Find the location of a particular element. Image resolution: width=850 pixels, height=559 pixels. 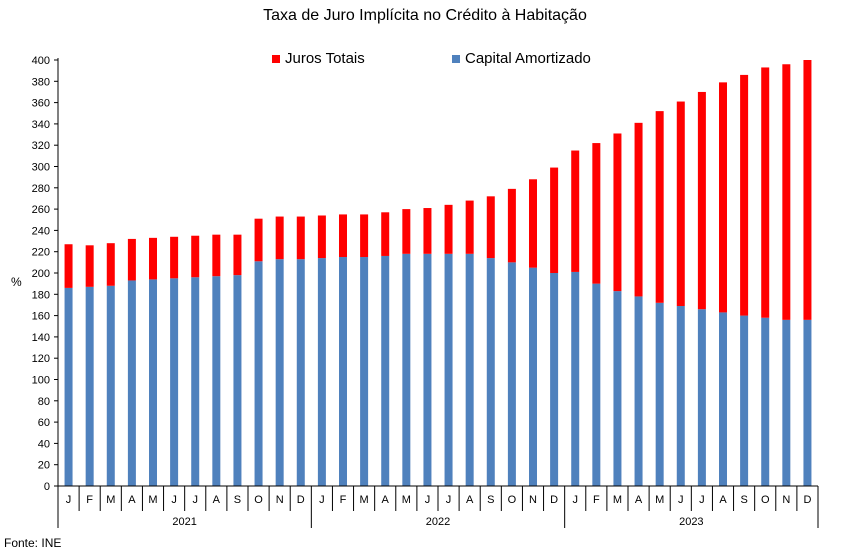

y-tick-label: 60 is located at coordinates (44, 423).